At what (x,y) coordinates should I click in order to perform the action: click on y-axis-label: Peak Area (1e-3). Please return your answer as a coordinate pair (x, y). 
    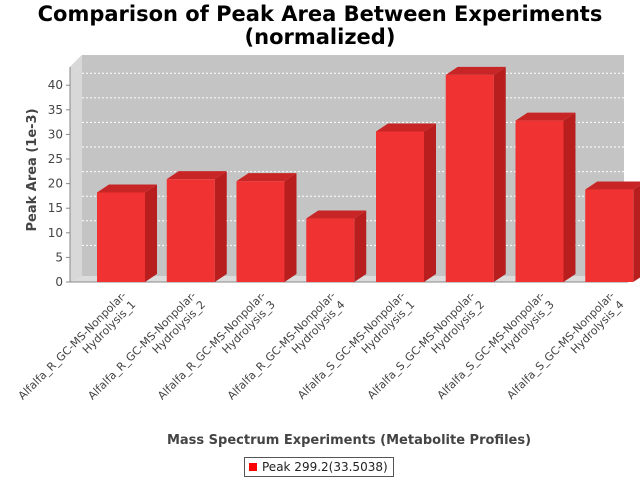
    Looking at the image, I should click on (32, 169).